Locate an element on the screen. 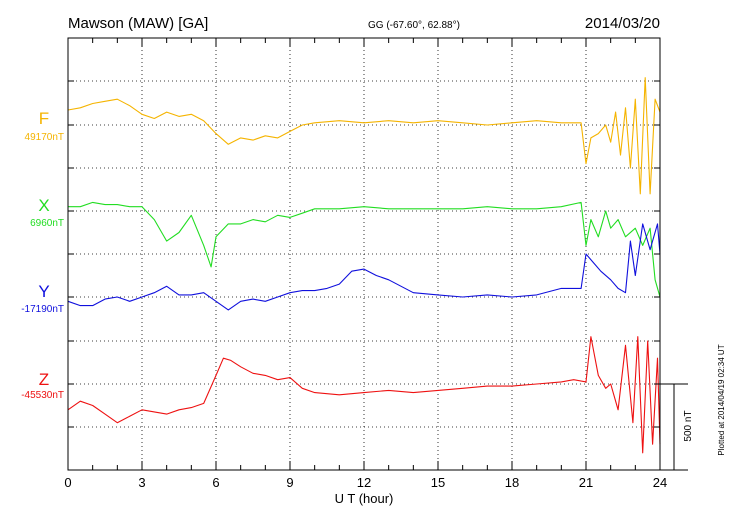 Image resolution: width=730 pixels, height=520 pixels. baseline-value-x: 6960nT is located at coordinates (47, 223).